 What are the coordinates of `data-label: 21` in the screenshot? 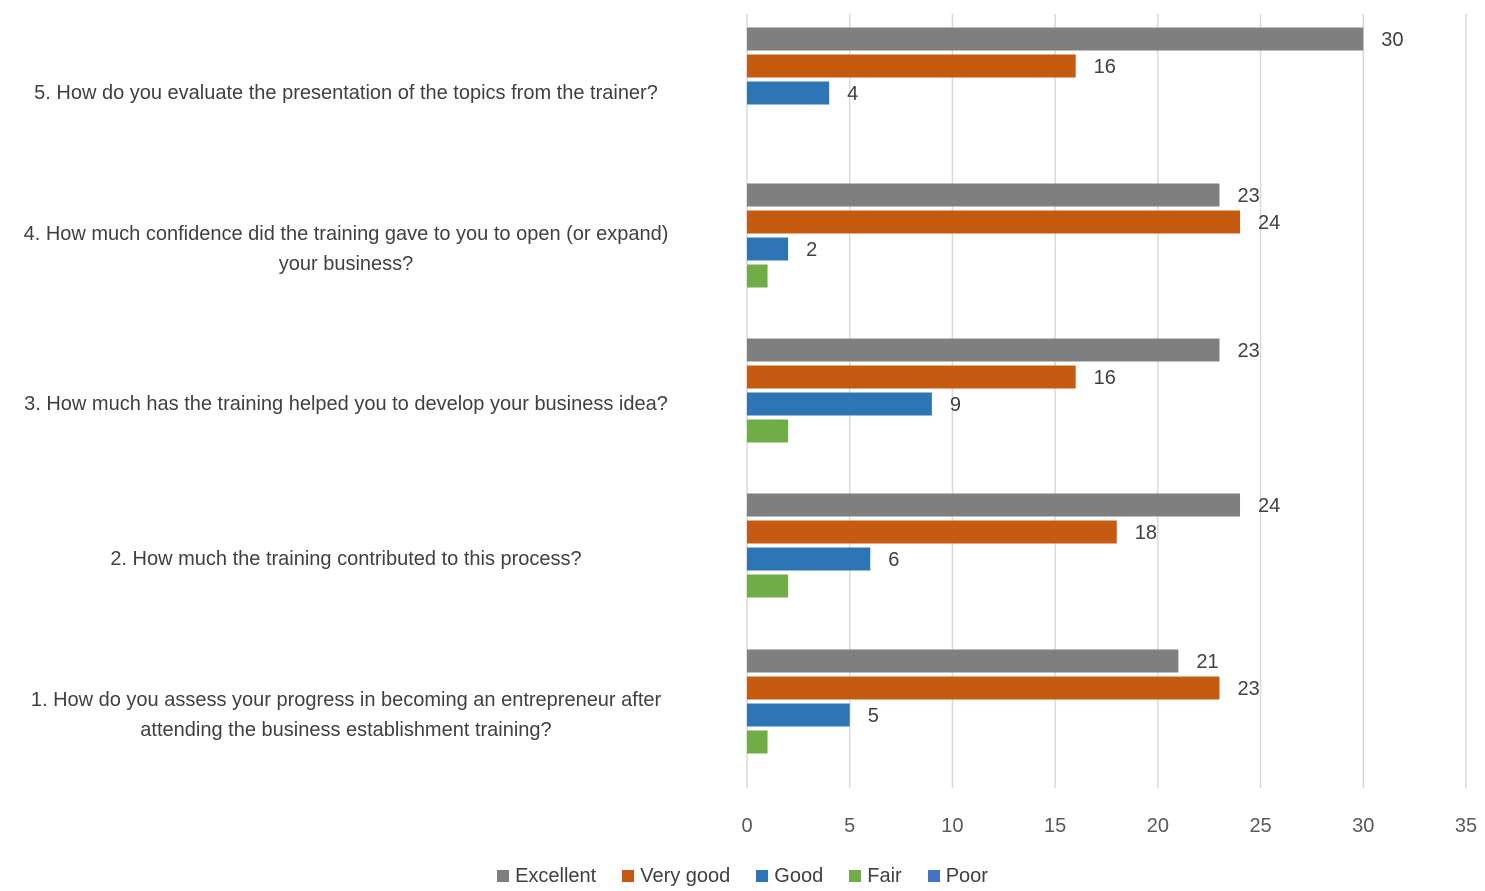 It's located at (1207, 662).